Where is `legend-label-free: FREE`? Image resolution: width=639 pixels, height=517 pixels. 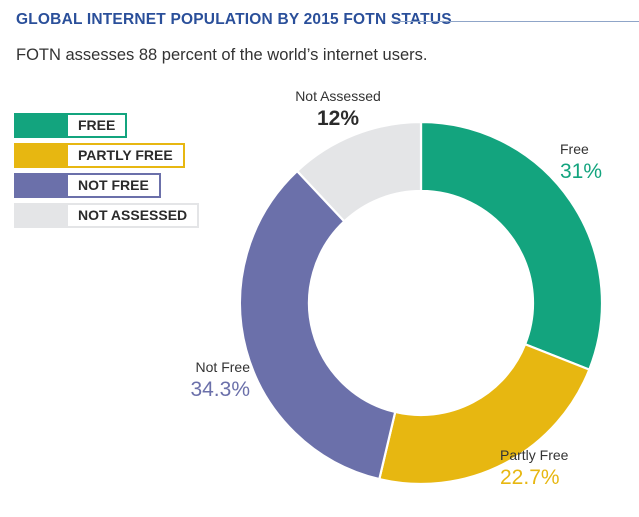 legend-label-free: FREE is located at coordinates (98, 125).